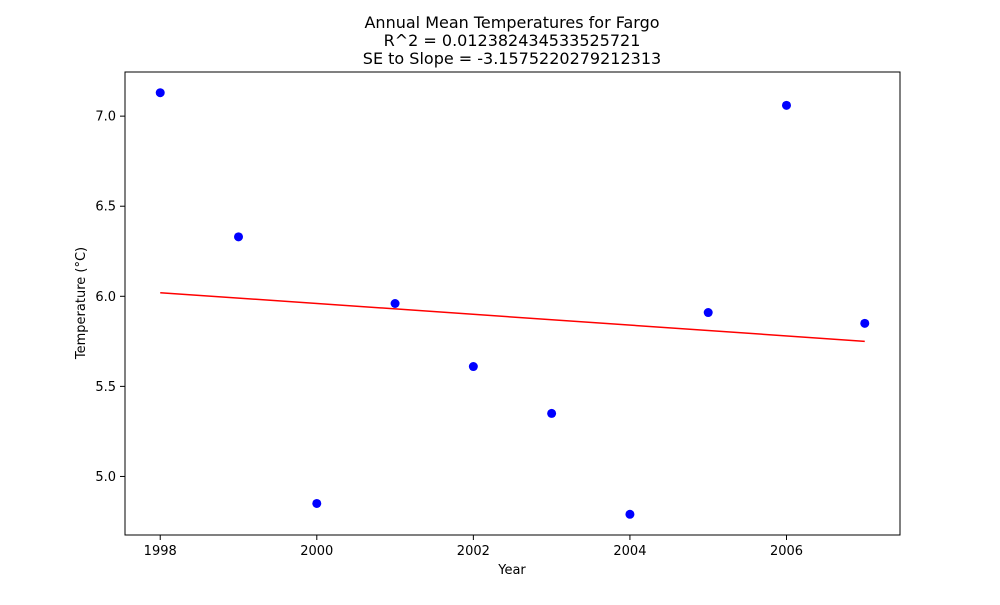 This screenshot has width=1000, height=605. What do you see at coordinates (512, 40) in the screenshot?
I see `chart-subtitle-r2: R^2 = 0.012382434533525721` at bounding box center [512, 40].